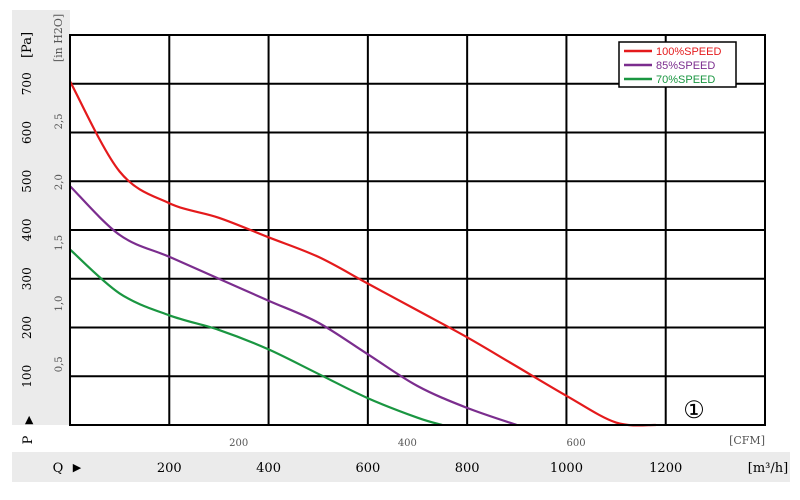 The width and height of the screenshot is (800, 500). Describe the element at coordinates (685, 80) in the screenshot. I see `legend-label: 70%SPEED` at that location.